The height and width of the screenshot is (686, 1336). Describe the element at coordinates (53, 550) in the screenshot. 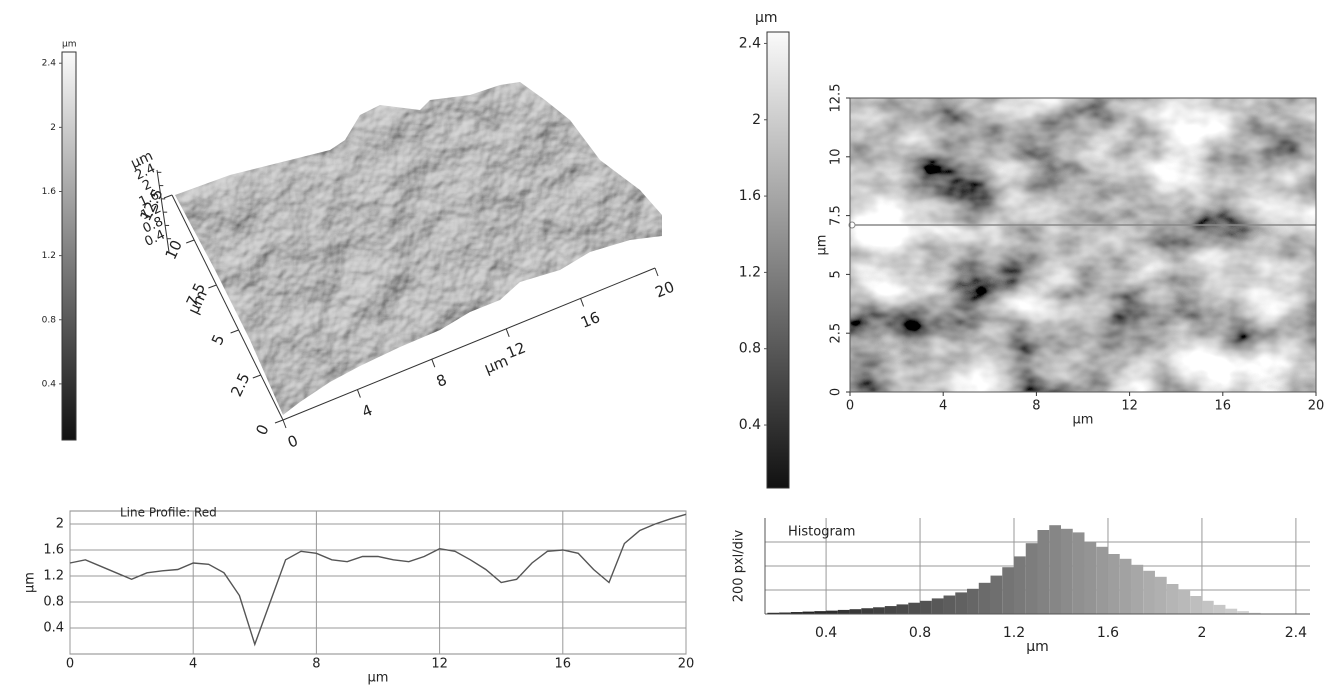

I see `y-tick-label: 1.6` at that location.